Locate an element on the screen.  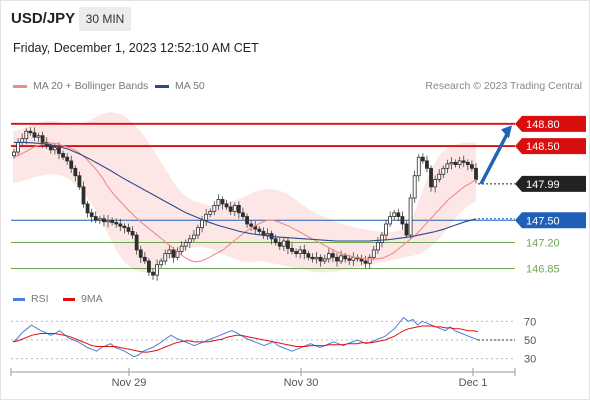
legend-rsi-ma: 9MA is located at coordinates (83, 299).